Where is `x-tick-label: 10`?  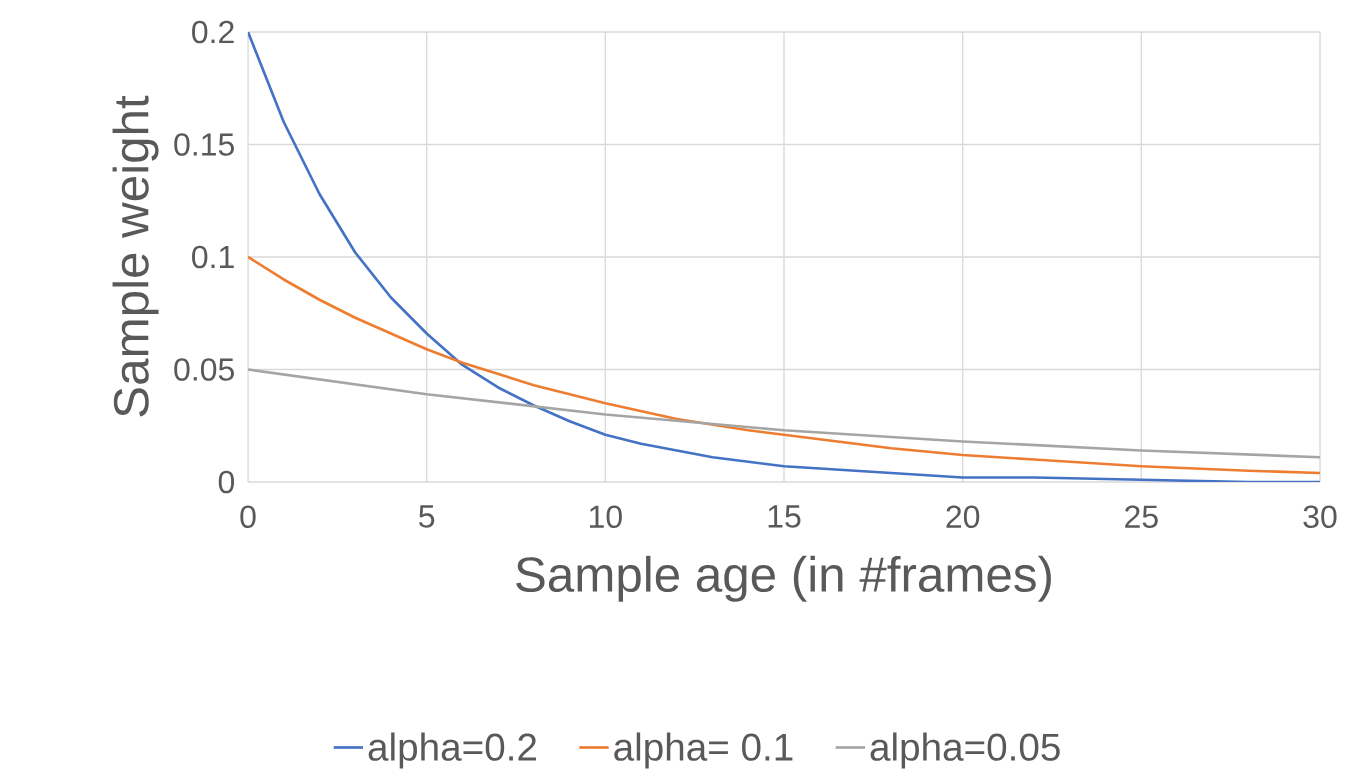 x-tick-label: 10 is located at coordinates (605, 517).